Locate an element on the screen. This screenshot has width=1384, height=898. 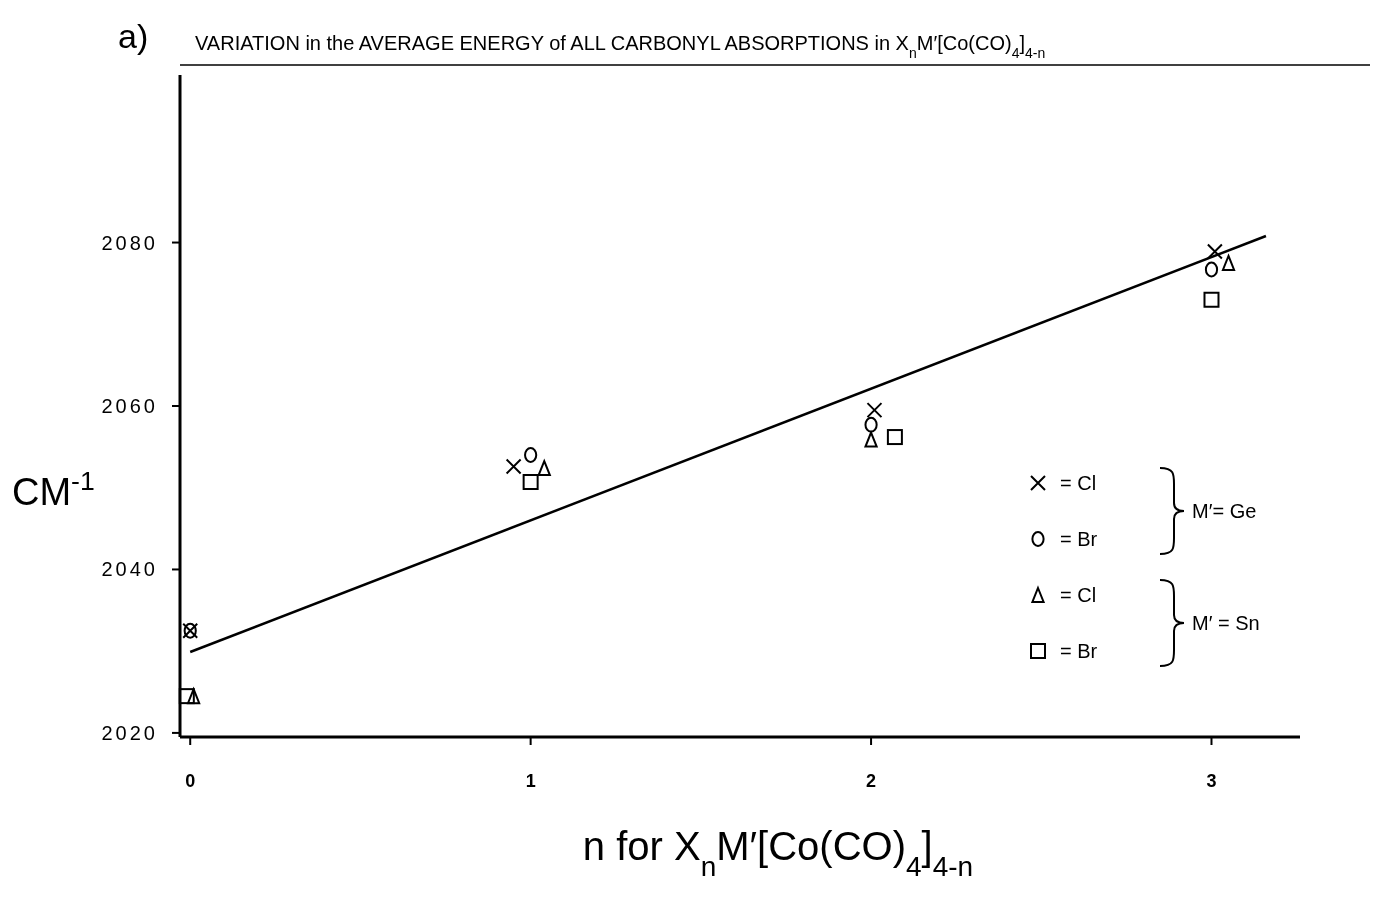
x-tick-label: 1 is located at coordinates (530, 781).